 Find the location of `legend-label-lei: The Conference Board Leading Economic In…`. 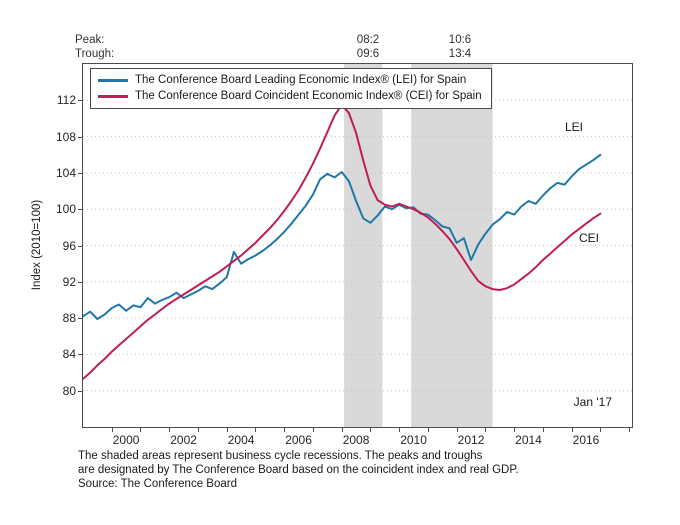

legend-label-lei: The Conference Board Leading Economic In… is located at coordinates (301, 80).